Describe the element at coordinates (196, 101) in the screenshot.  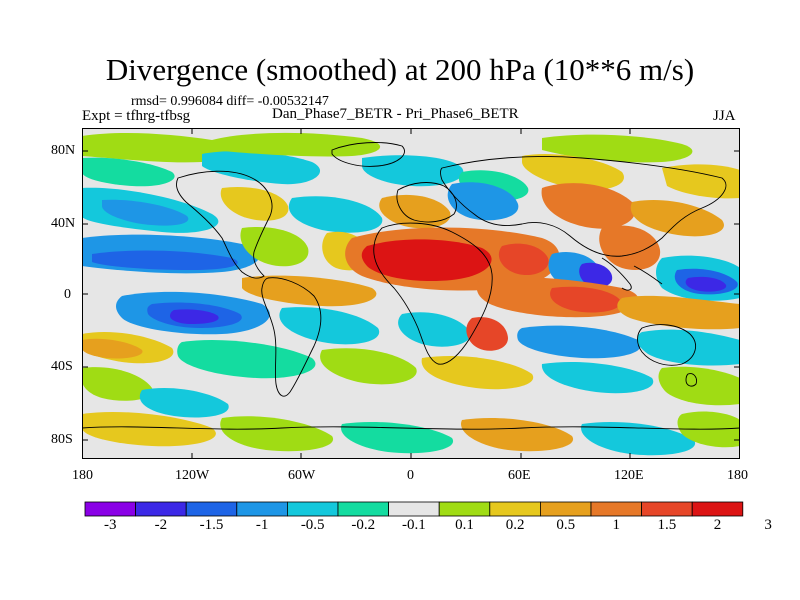
I see `rmsd-value: 0.996084` at that location.